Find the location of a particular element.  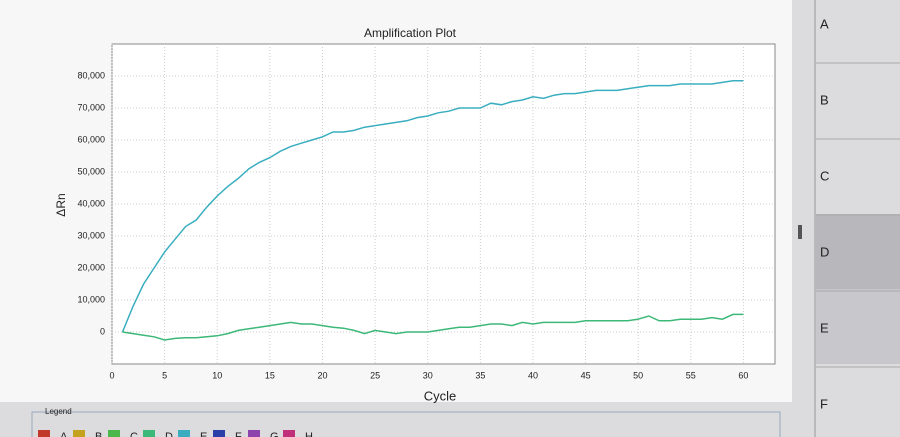

x-tick-label: 0 is located at coordinates (111, 375).